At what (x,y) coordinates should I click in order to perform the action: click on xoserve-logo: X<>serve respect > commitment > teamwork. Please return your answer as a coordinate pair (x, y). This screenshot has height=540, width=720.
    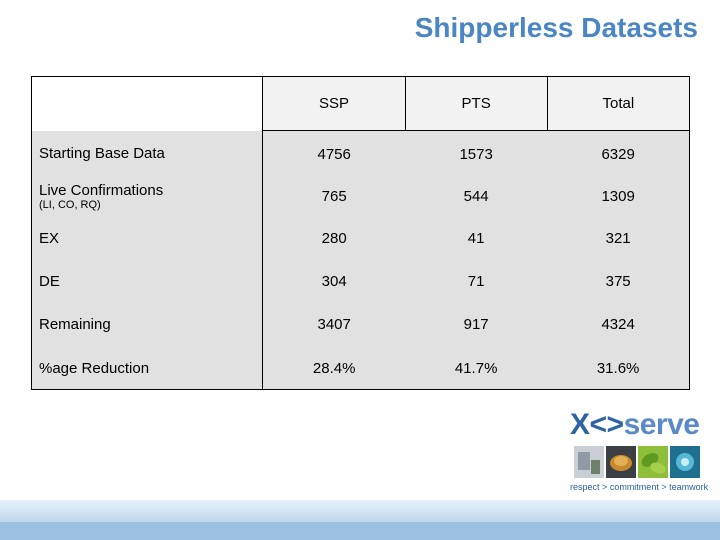
    Looking at the image, I should click on (639, 451).